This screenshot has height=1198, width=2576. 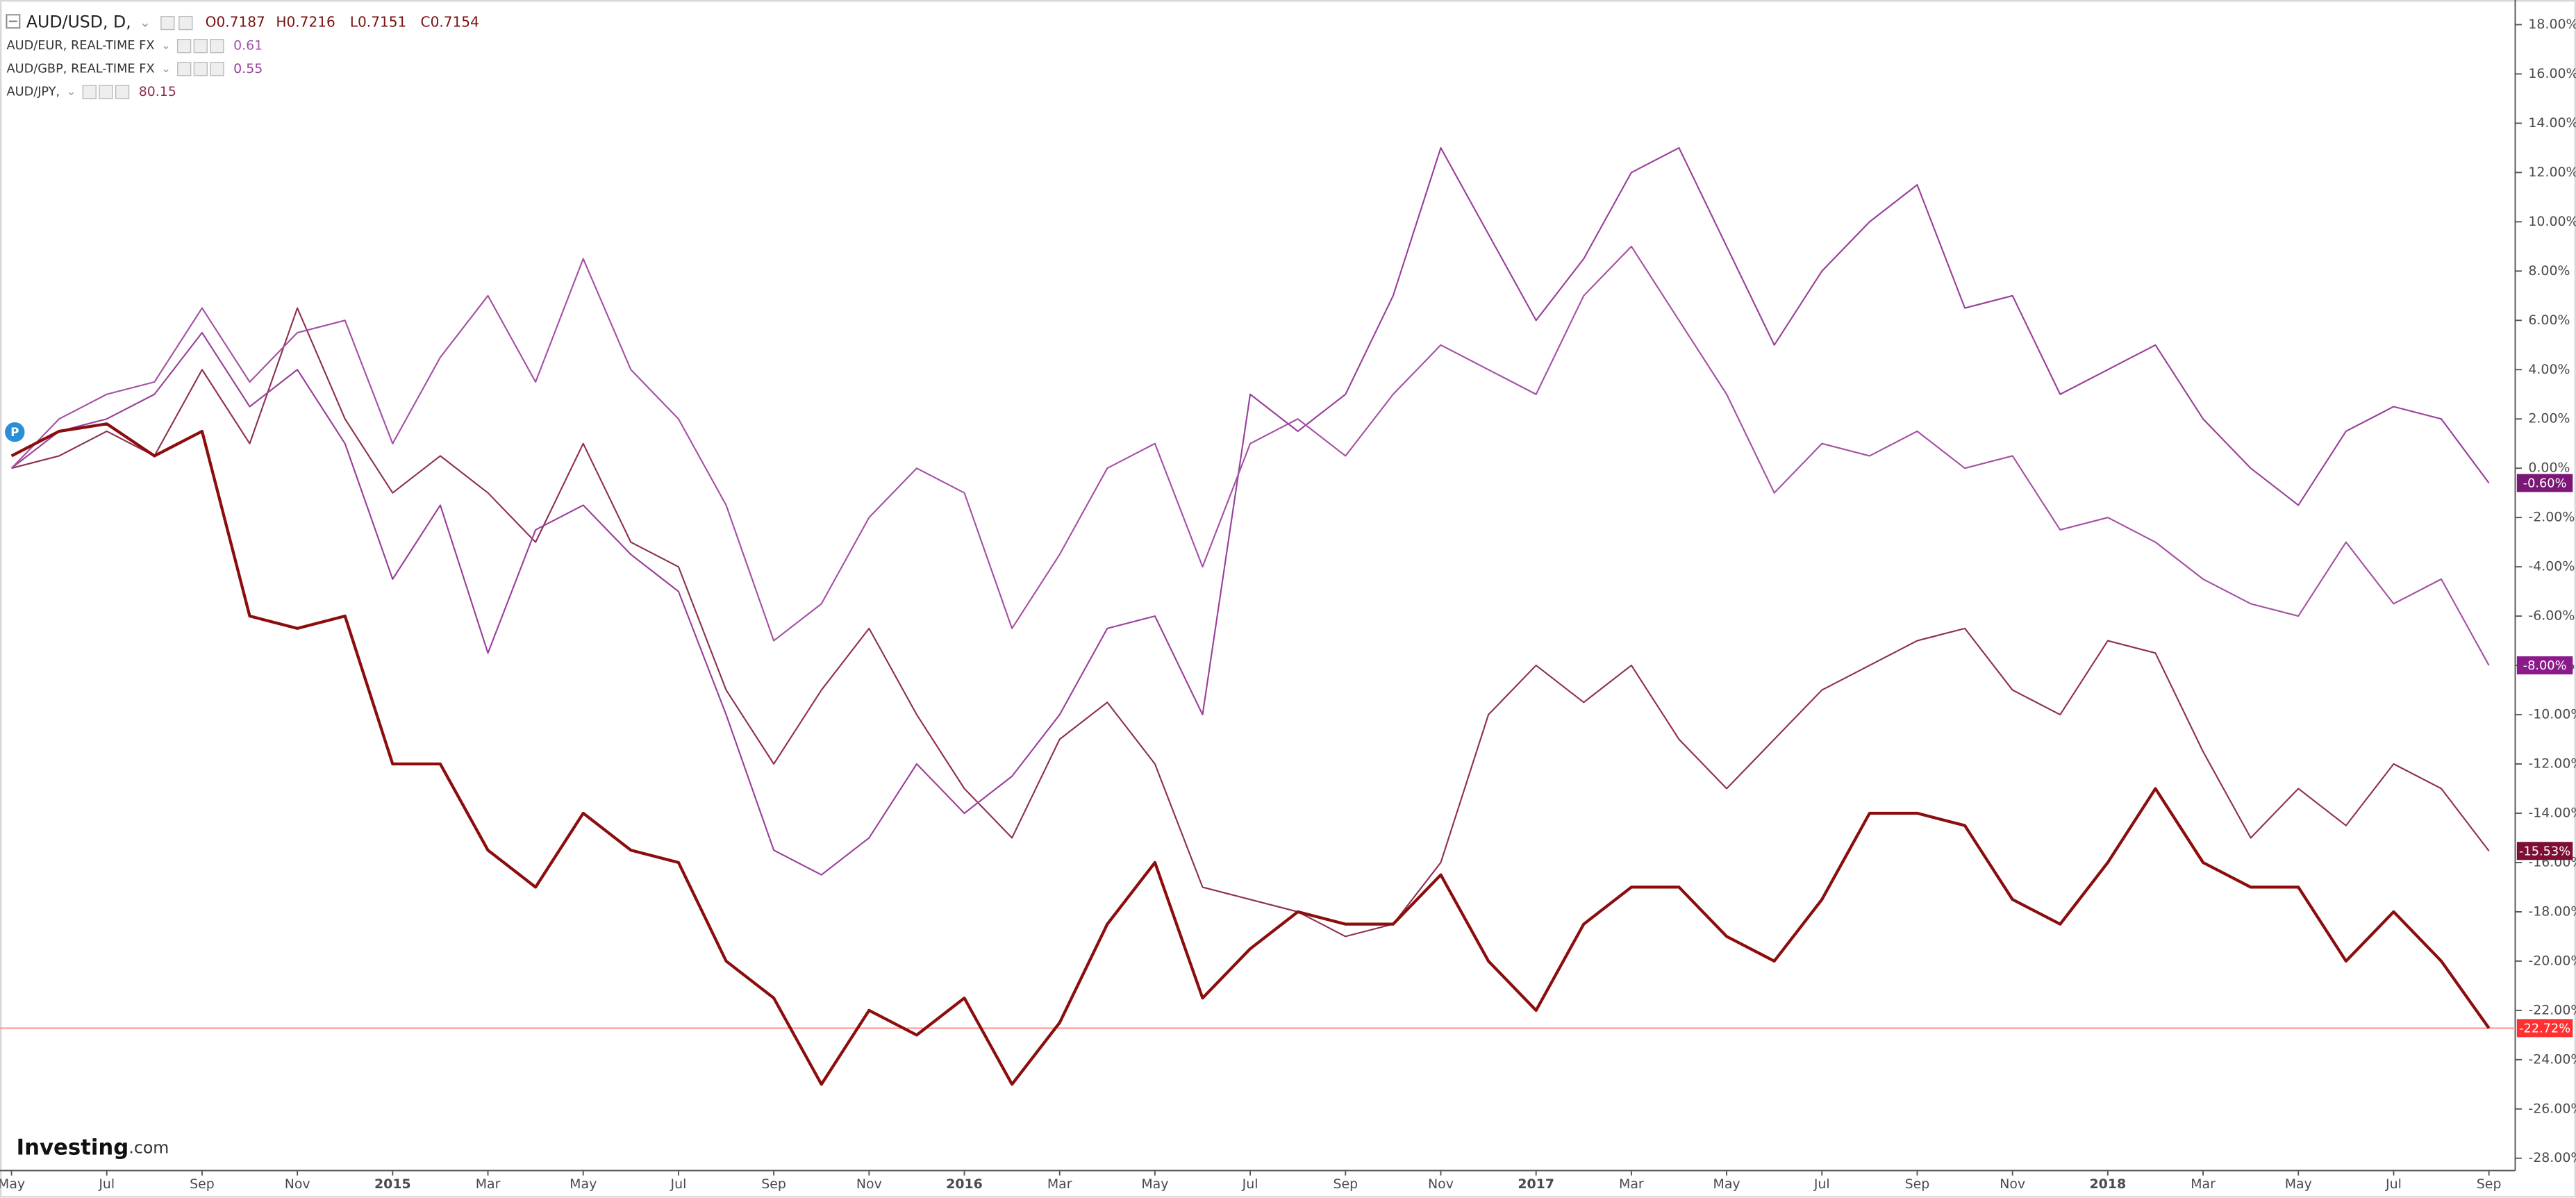 I want to click on y-tick-label: -2.00%, so click(x=2551, y=517).